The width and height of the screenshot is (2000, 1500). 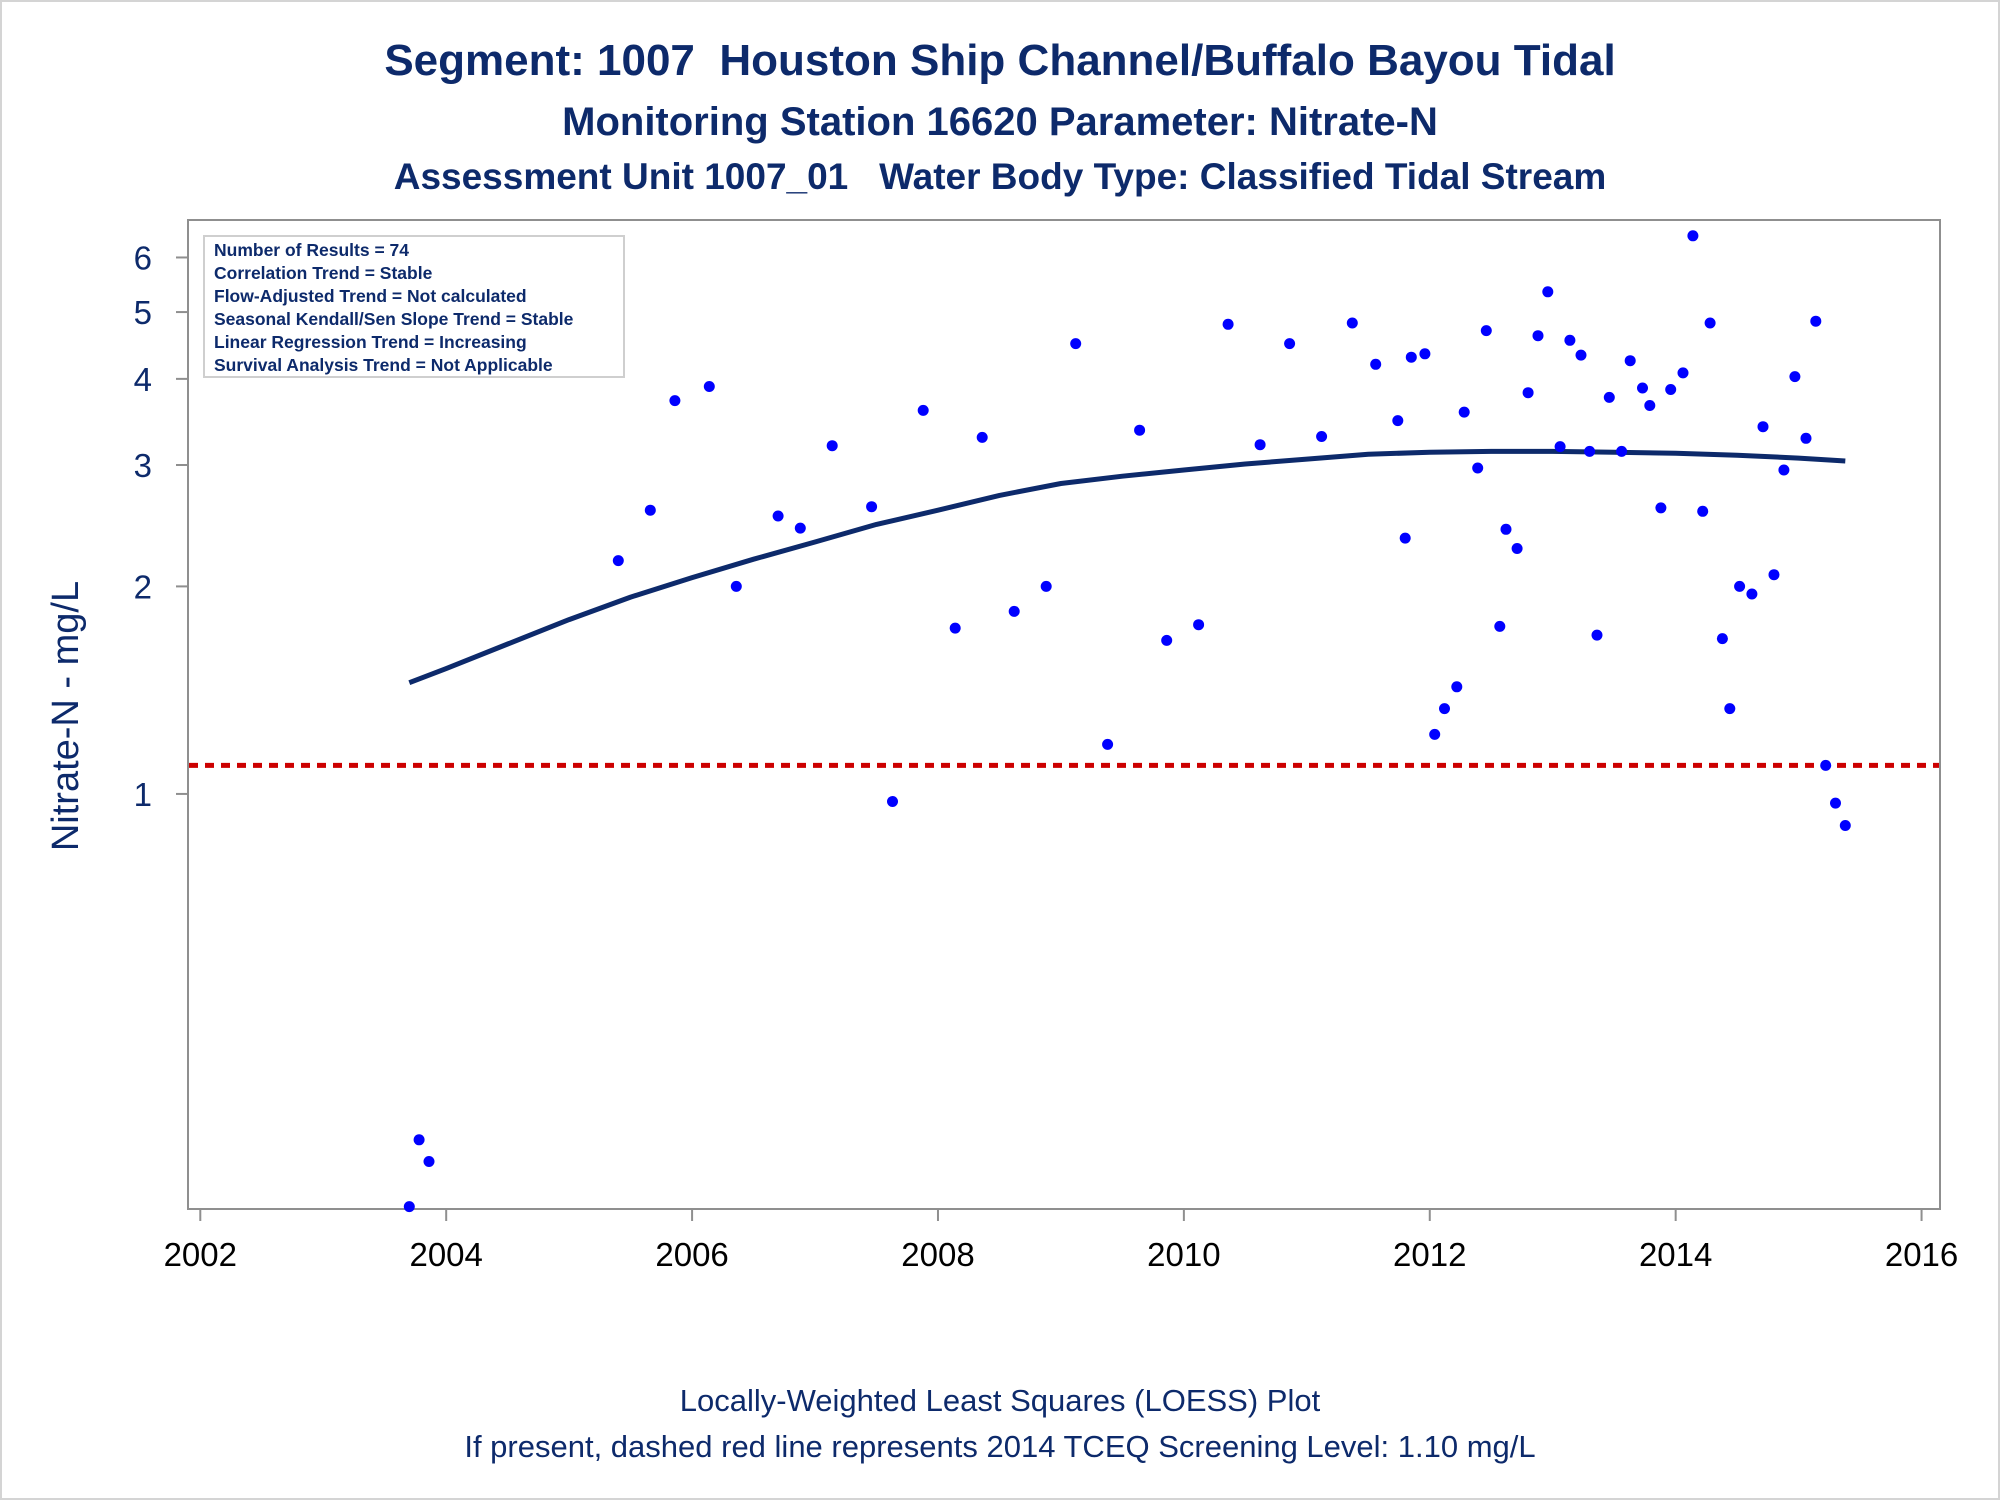 What do you see at coordinates (143, 794) in the screenshot?
I see `y-tick-label: 1` at bounding box center [143, 794].